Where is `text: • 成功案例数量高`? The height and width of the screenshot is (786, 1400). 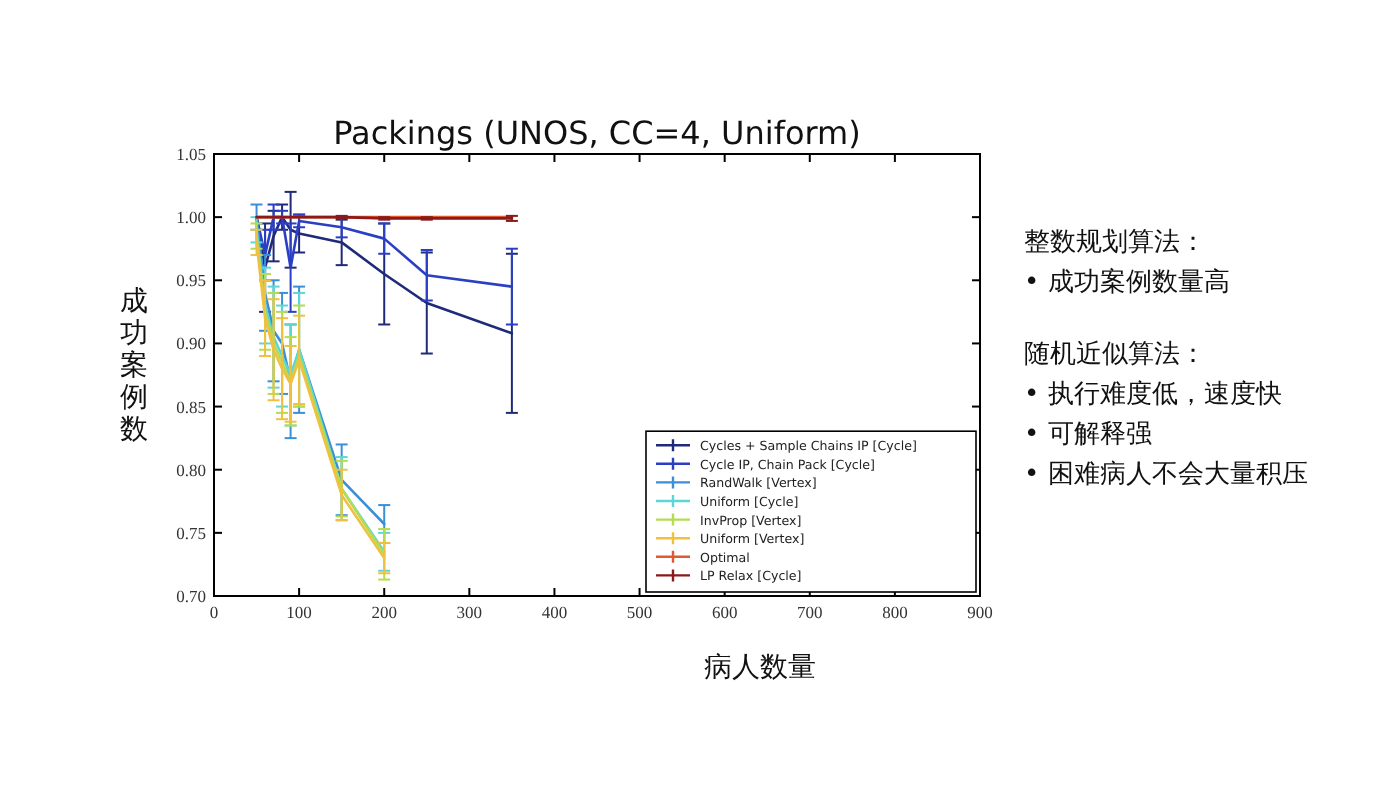
text: • 成功案例数量高 is located at coordinates (1127, 282).